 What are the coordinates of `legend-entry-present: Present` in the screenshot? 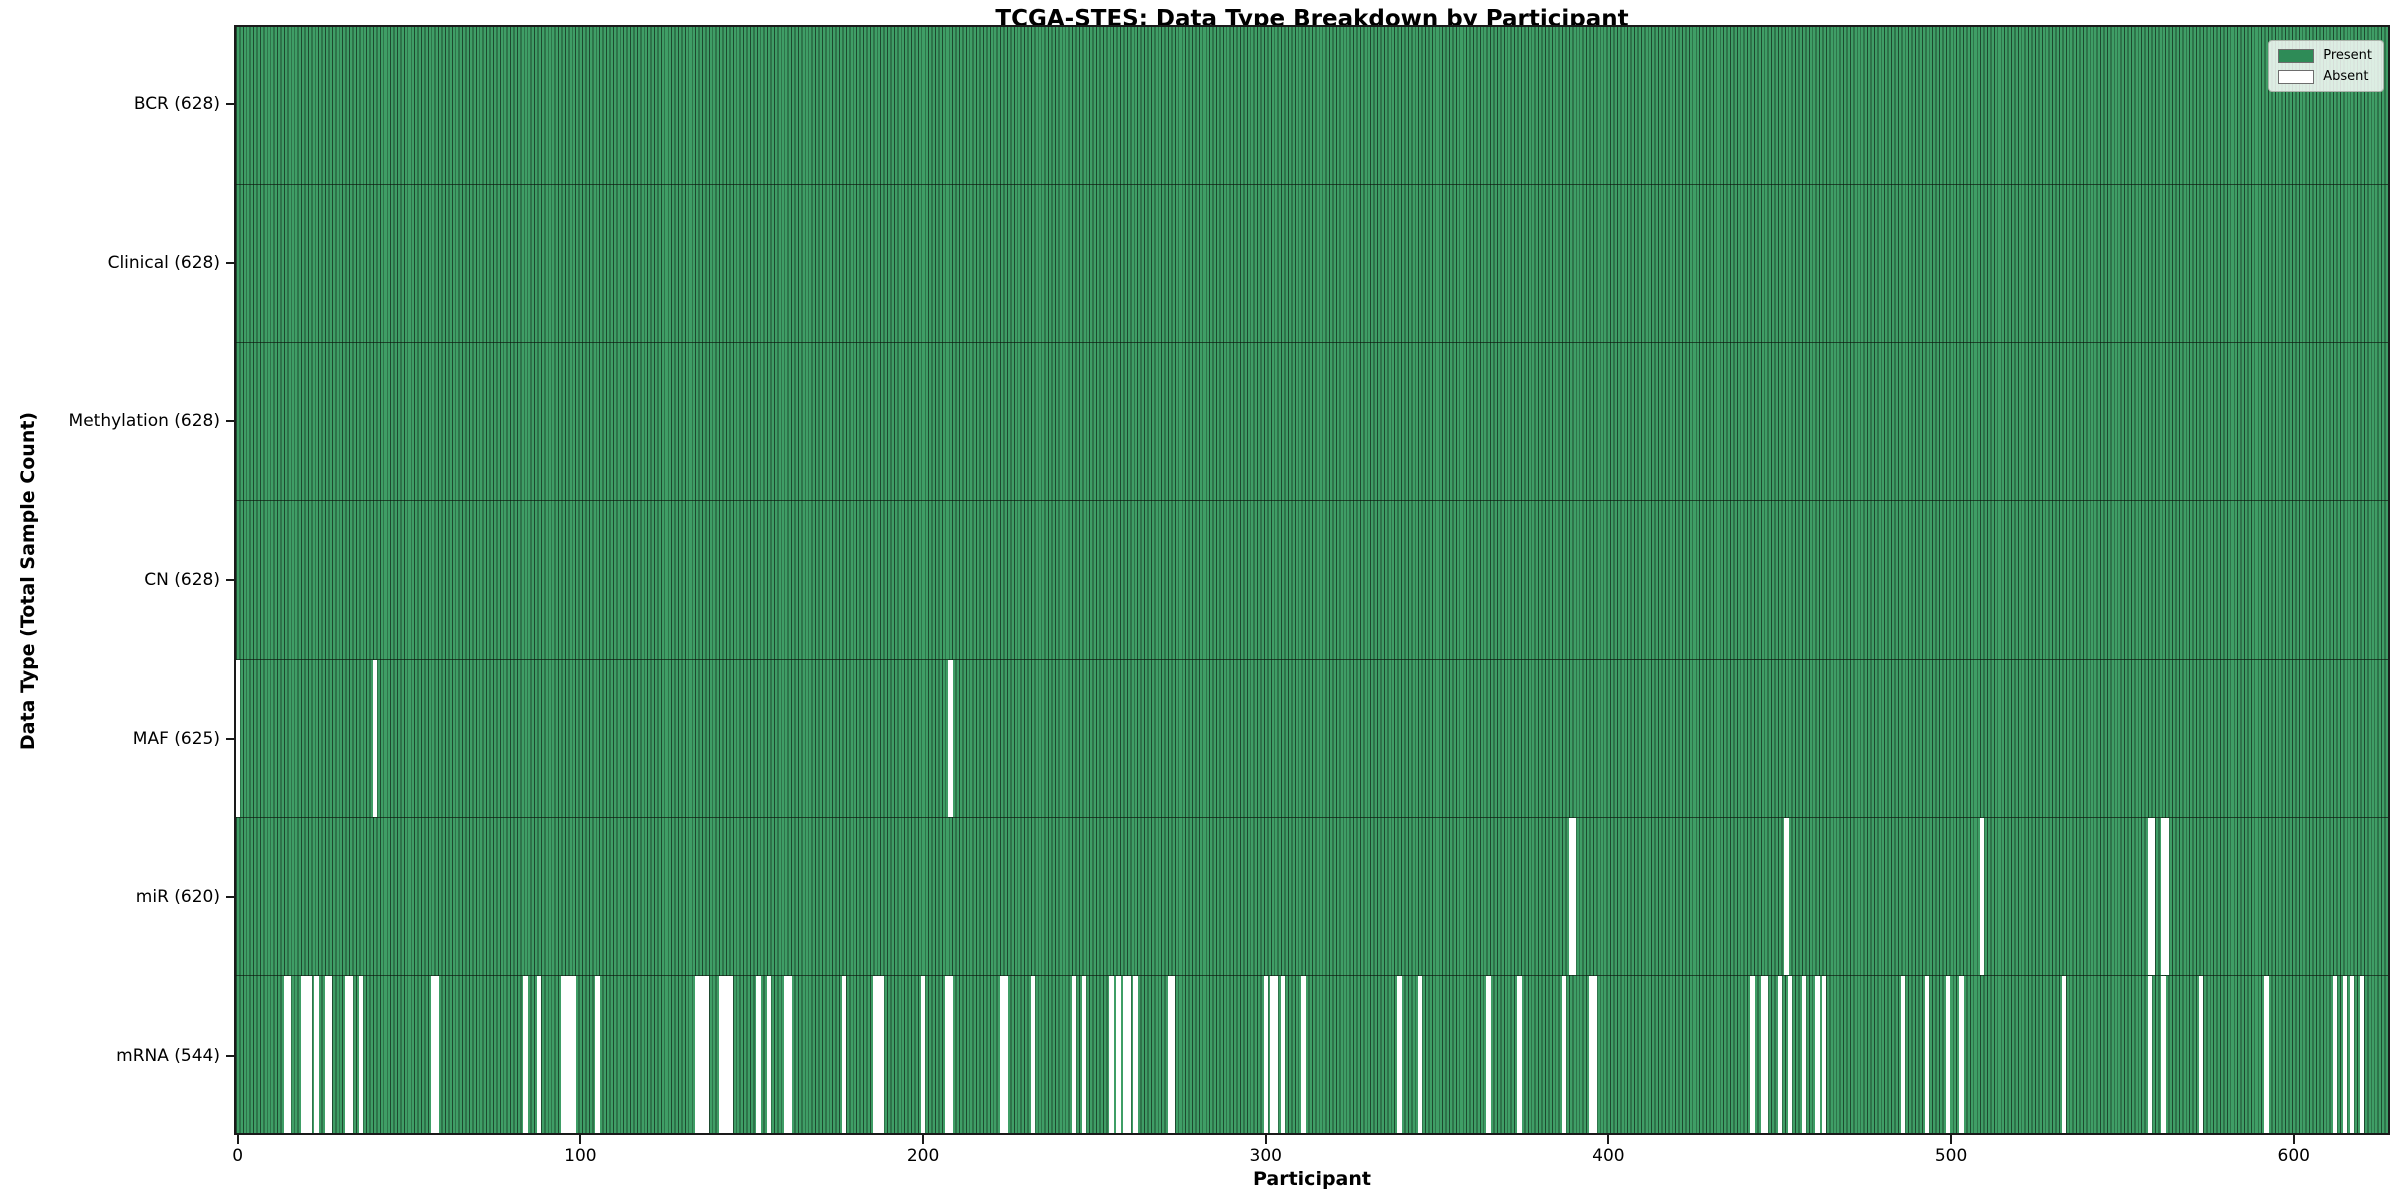 It's located at (2325, 55).